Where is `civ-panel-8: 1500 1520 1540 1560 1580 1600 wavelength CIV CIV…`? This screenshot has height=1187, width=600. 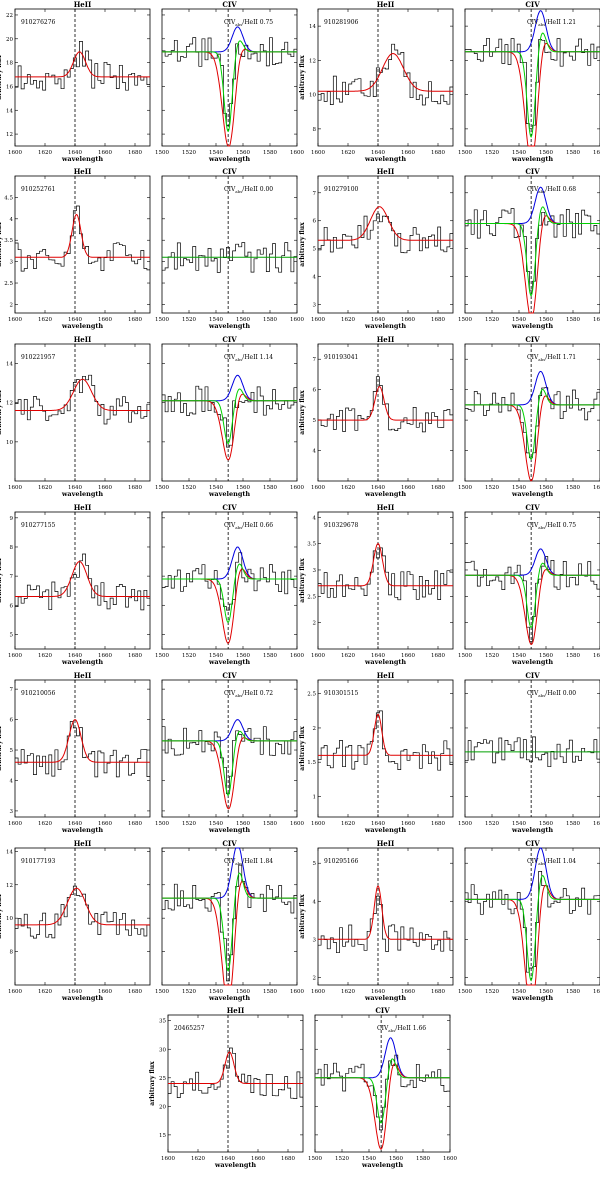
civ-panel-8: 1500 1520 1540 1560 1580 1600 wavelength CIV CIV… is located at coordinates (229, 752).